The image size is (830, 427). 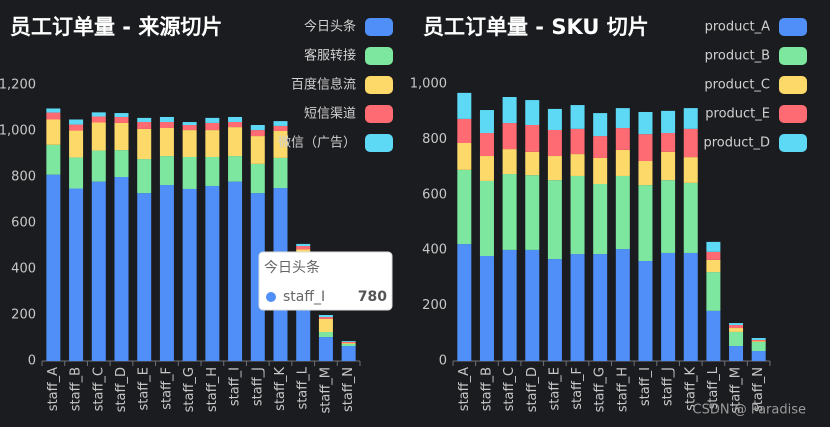 I want to click on x-tick-label: staff_L, so click(x=303, y=387).